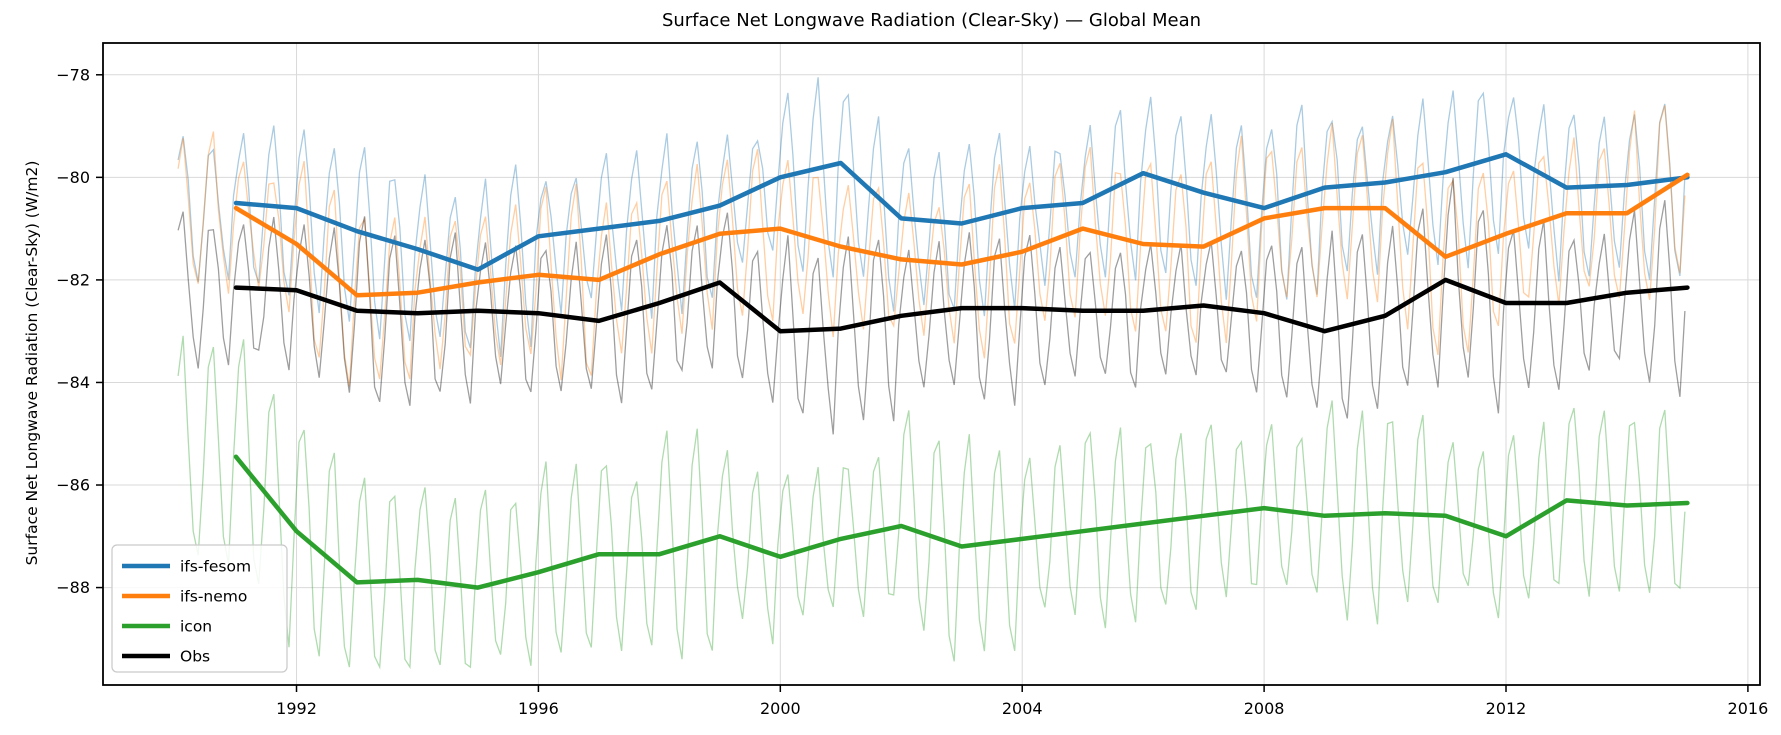 The image size is (1781, 735). Describe the element at coordinates (1264, 708) in the screenshot. I see `x-tick-label: 2008` at that location.